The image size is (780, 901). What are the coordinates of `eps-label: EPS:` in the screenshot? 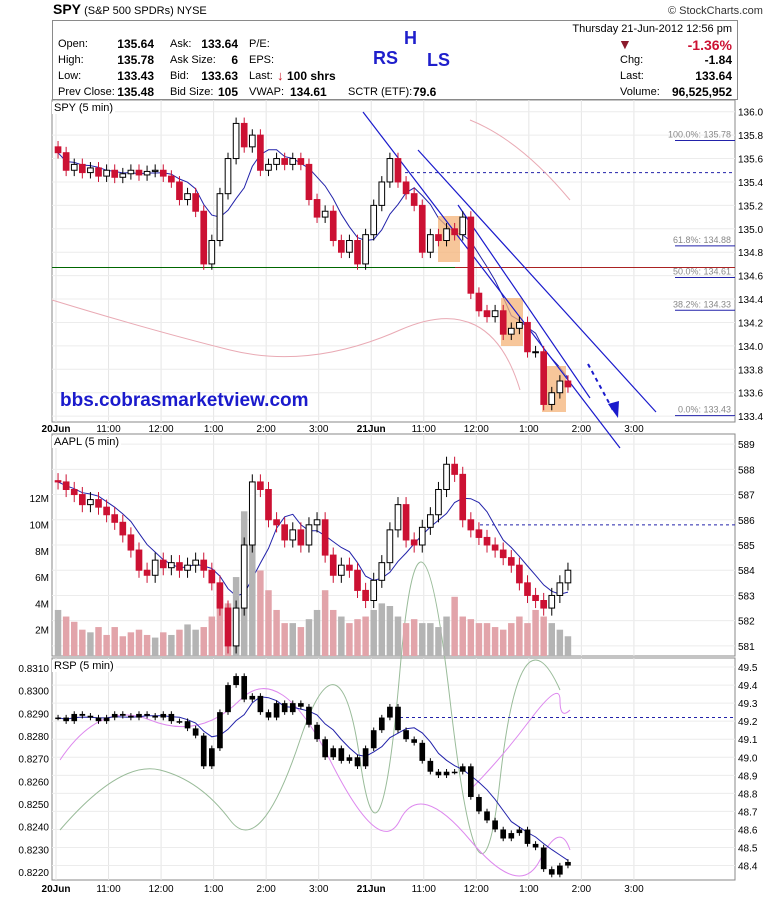 It's located at (262, 60).